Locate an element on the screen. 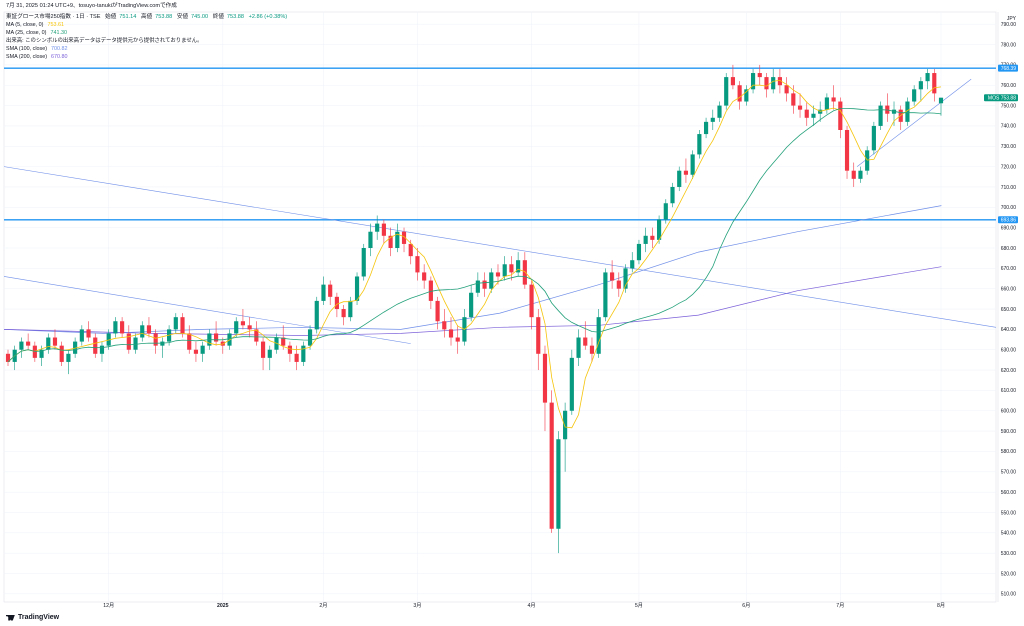  indicator-row: 出来高: このシンボルの出来高データはデータ提供元から提供されておりません。 is located at coordinates (104, 41).